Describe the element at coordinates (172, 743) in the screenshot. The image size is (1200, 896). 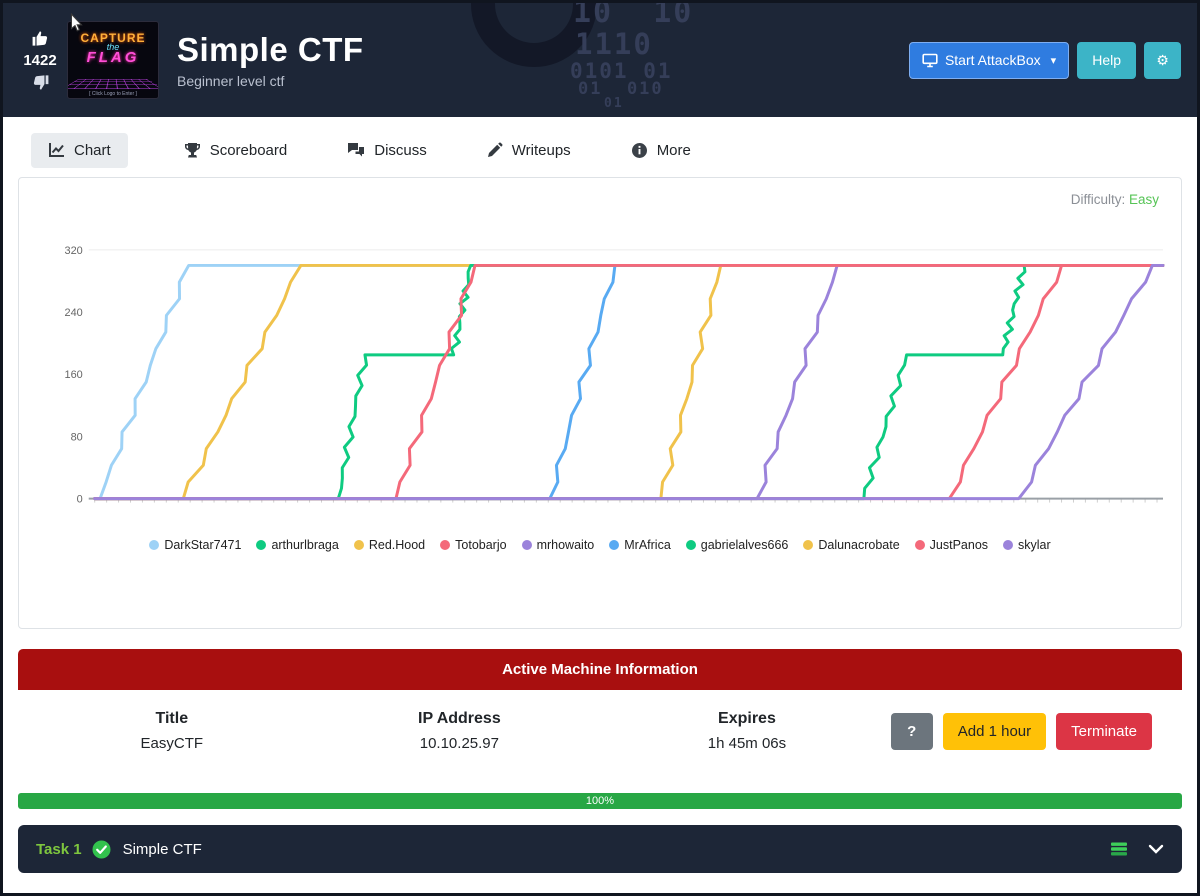
I see `machine-title-value: EasyCTF` at that location.